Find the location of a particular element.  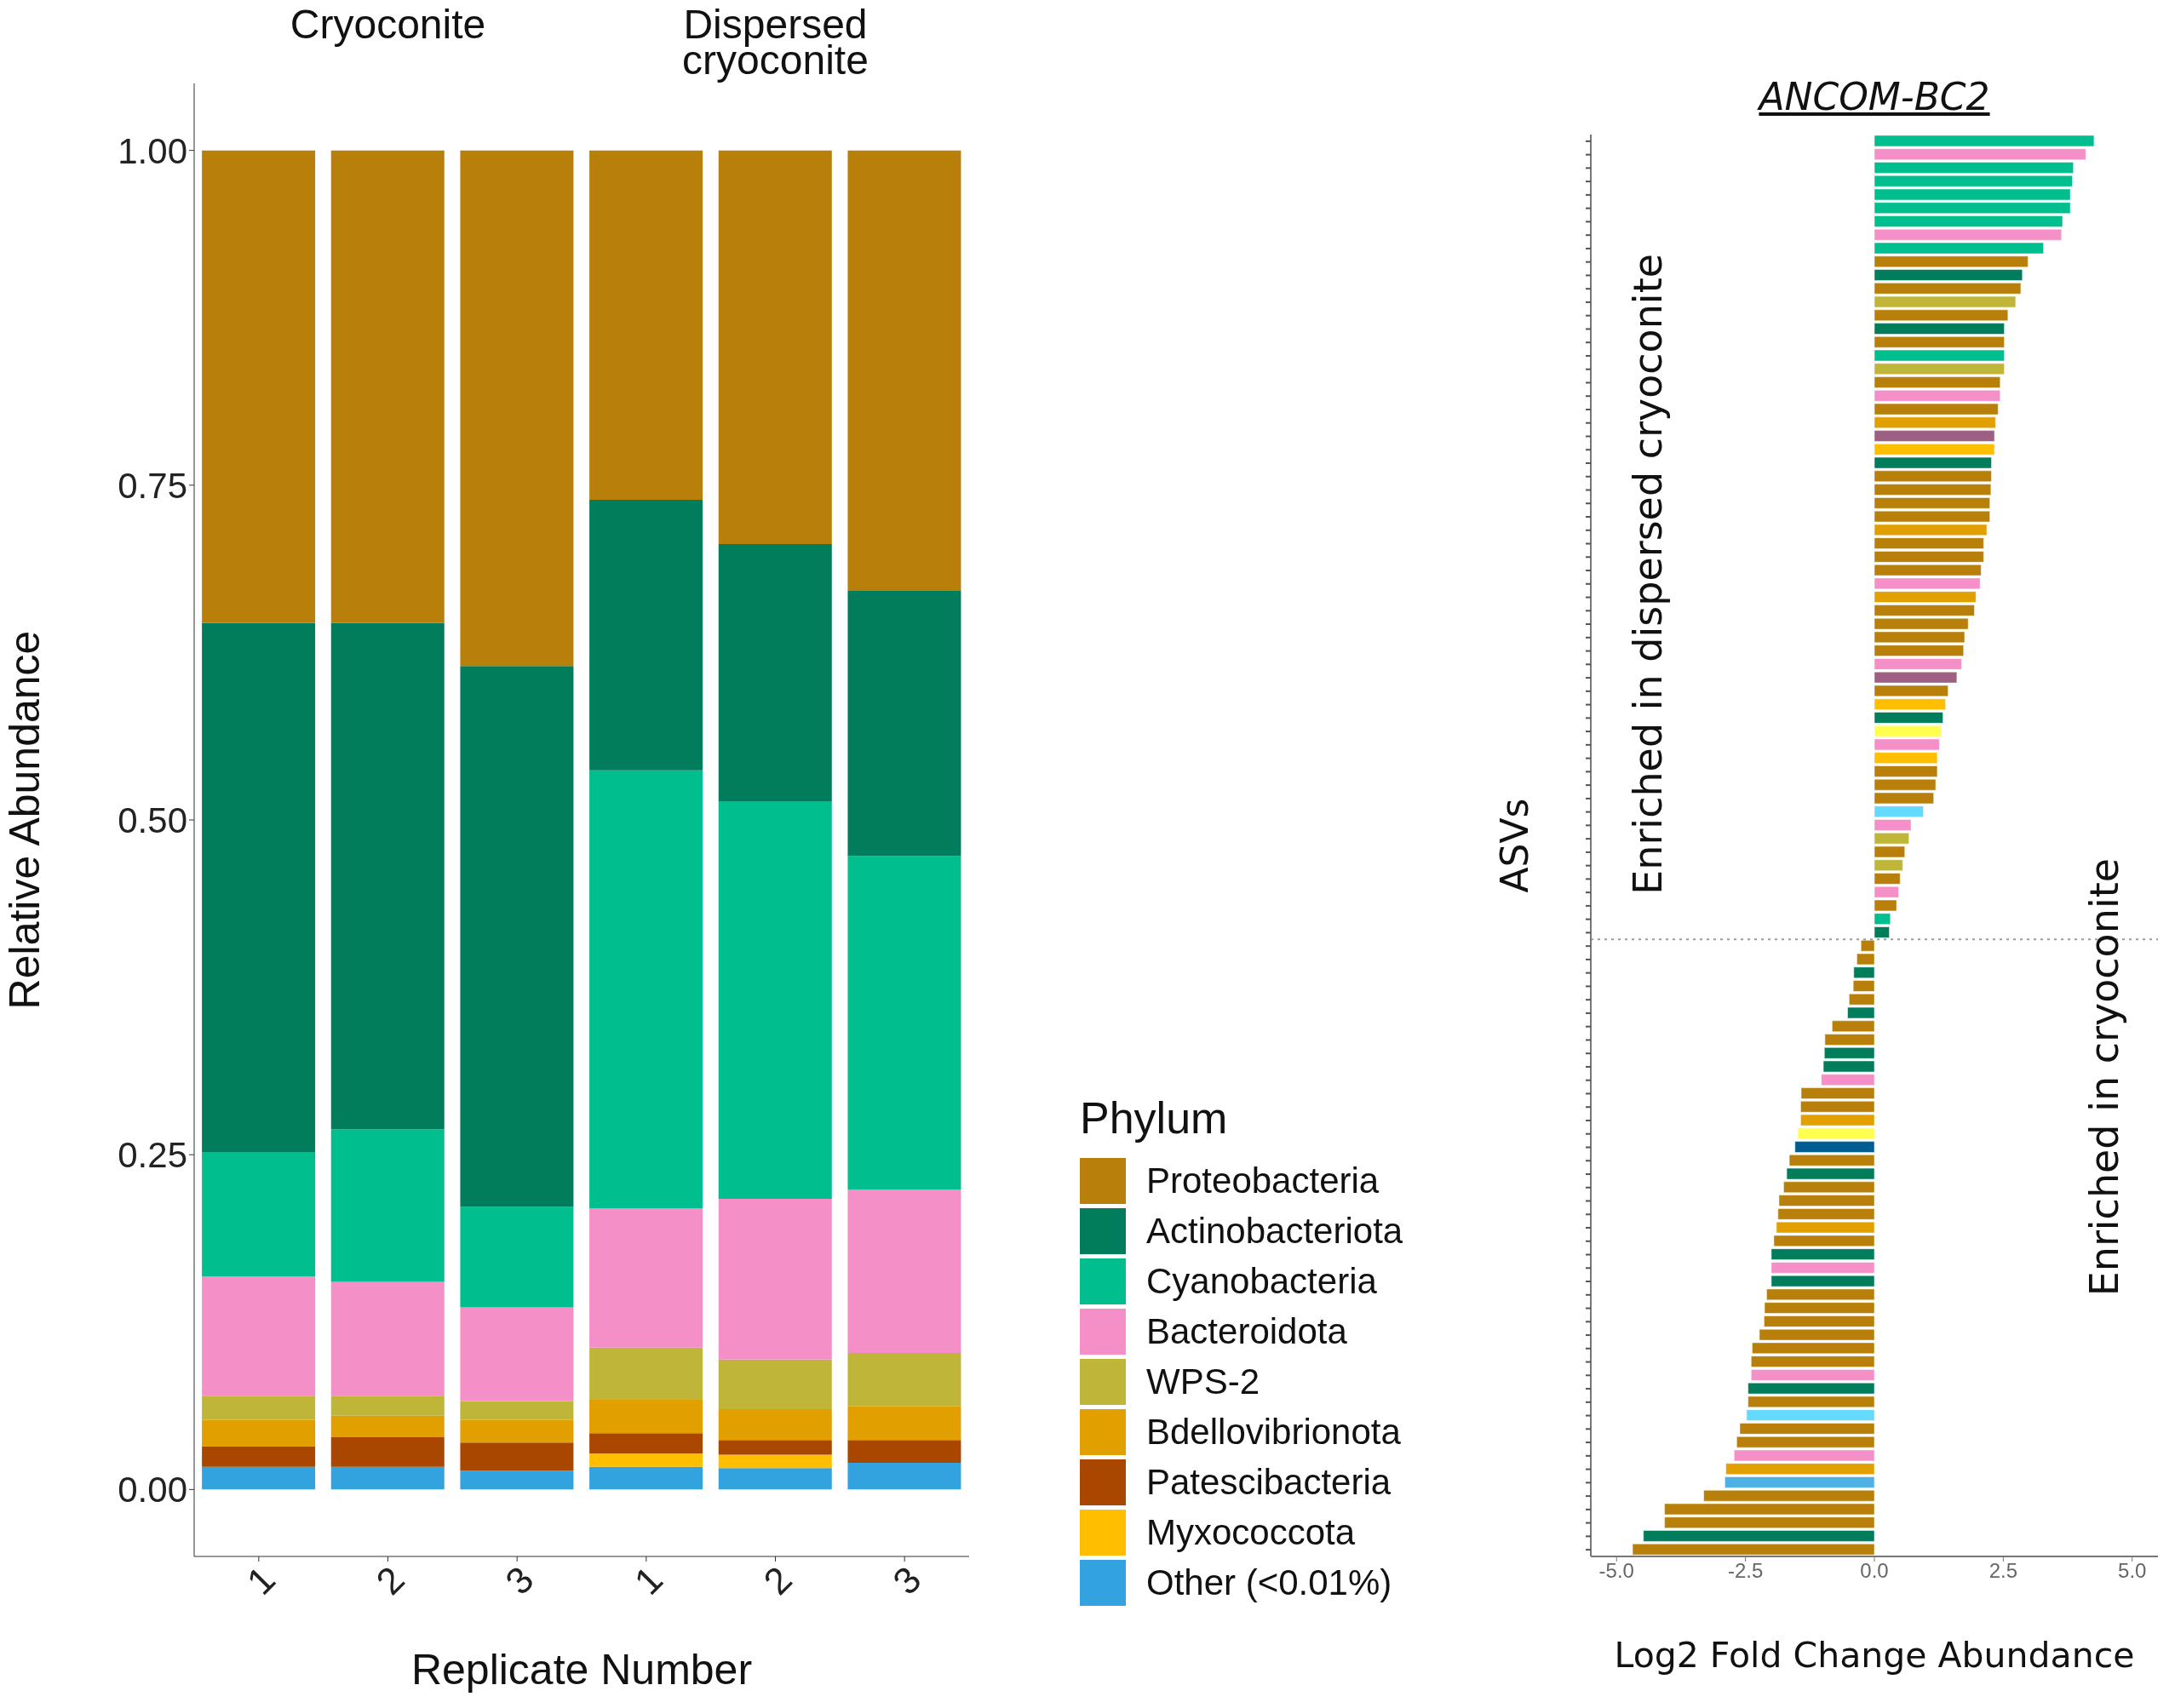

text: Cryoconite is located at coordinates (388, 24).